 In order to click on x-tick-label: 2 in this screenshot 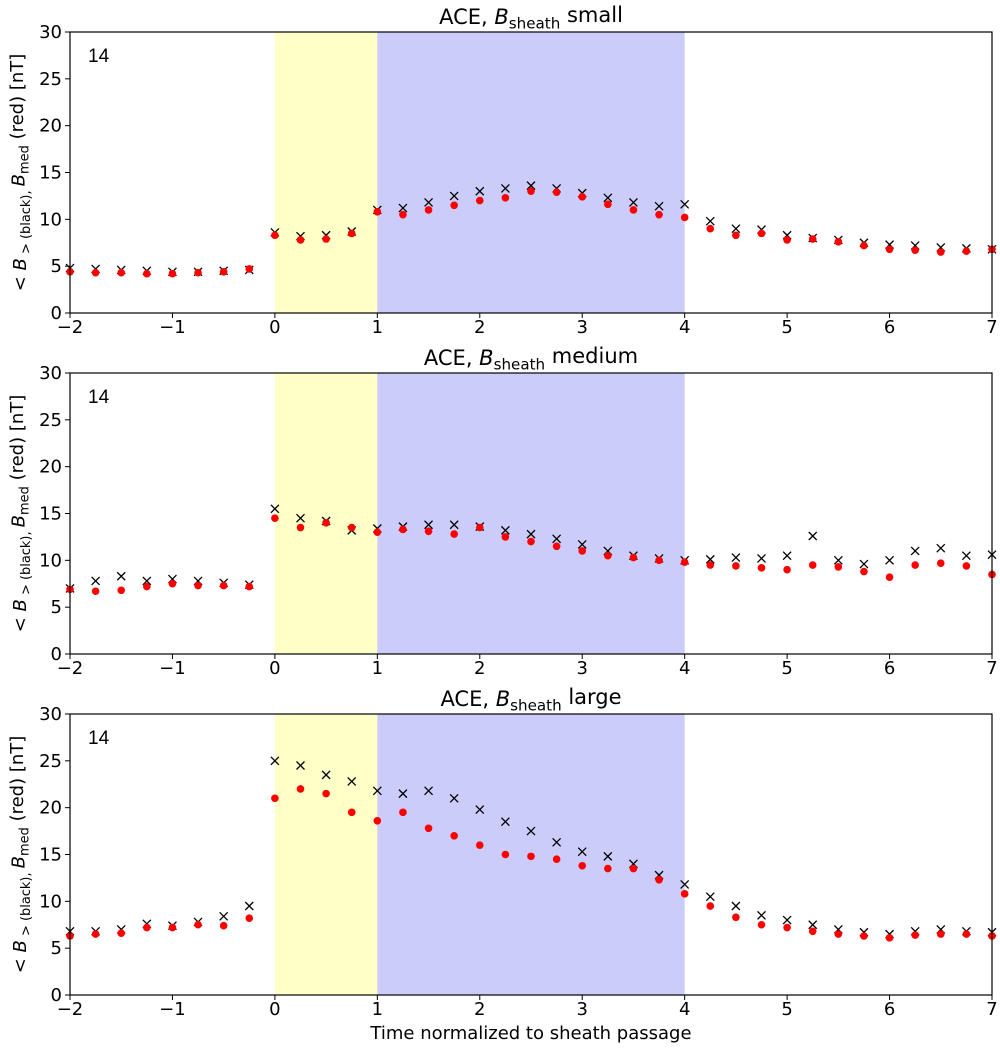, I will do `click(479, 668)`.